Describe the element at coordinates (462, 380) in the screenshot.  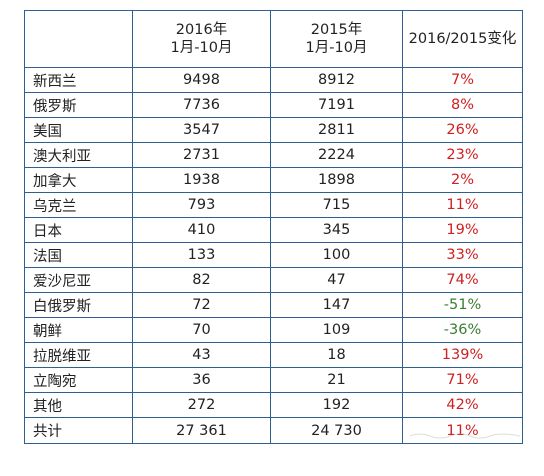
I see `change-cell: 71%` at that location.